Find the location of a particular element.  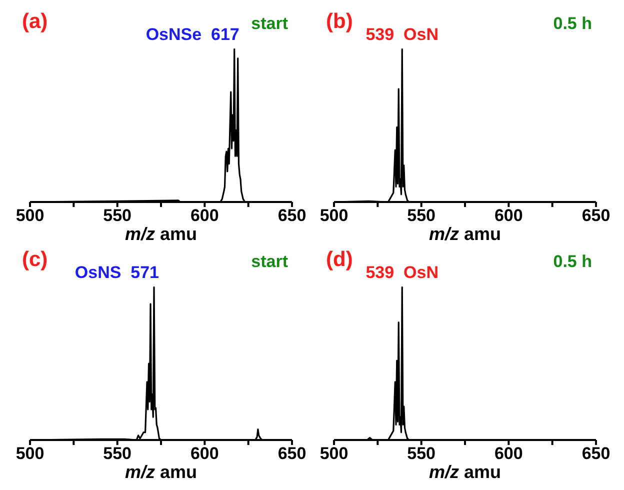

chart-title: (a) is located at coordinates (35, 22).